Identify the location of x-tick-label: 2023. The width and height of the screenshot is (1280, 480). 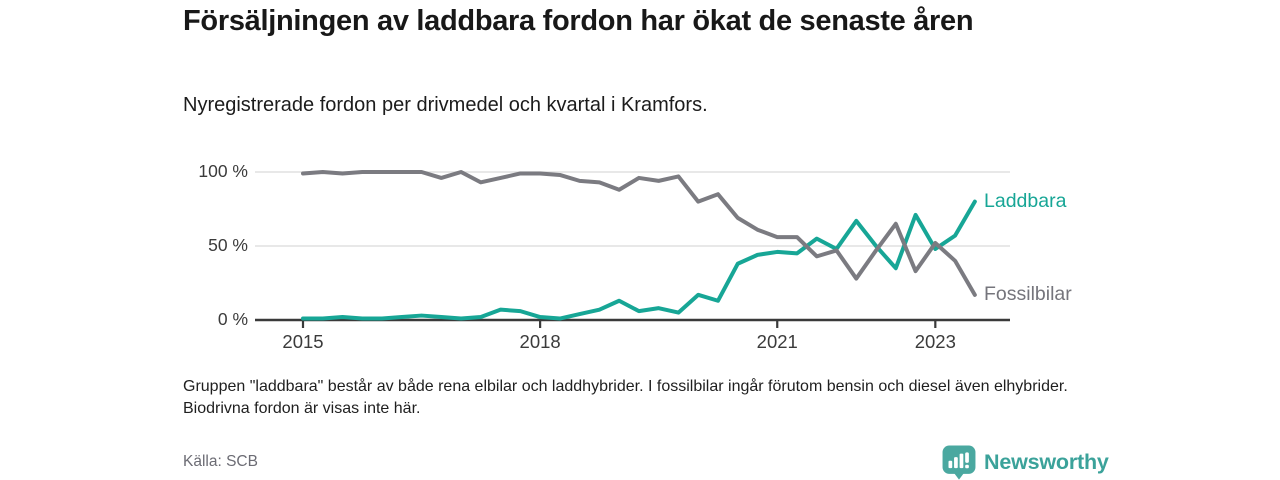
(935, 341).